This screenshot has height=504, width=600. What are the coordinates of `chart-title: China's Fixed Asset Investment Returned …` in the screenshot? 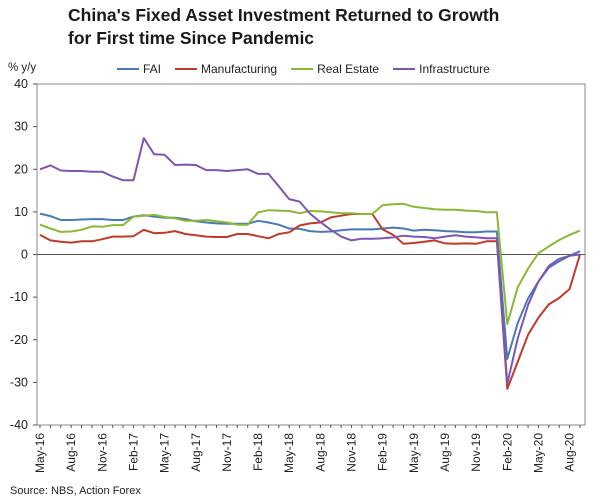 It's located at (328, 27).